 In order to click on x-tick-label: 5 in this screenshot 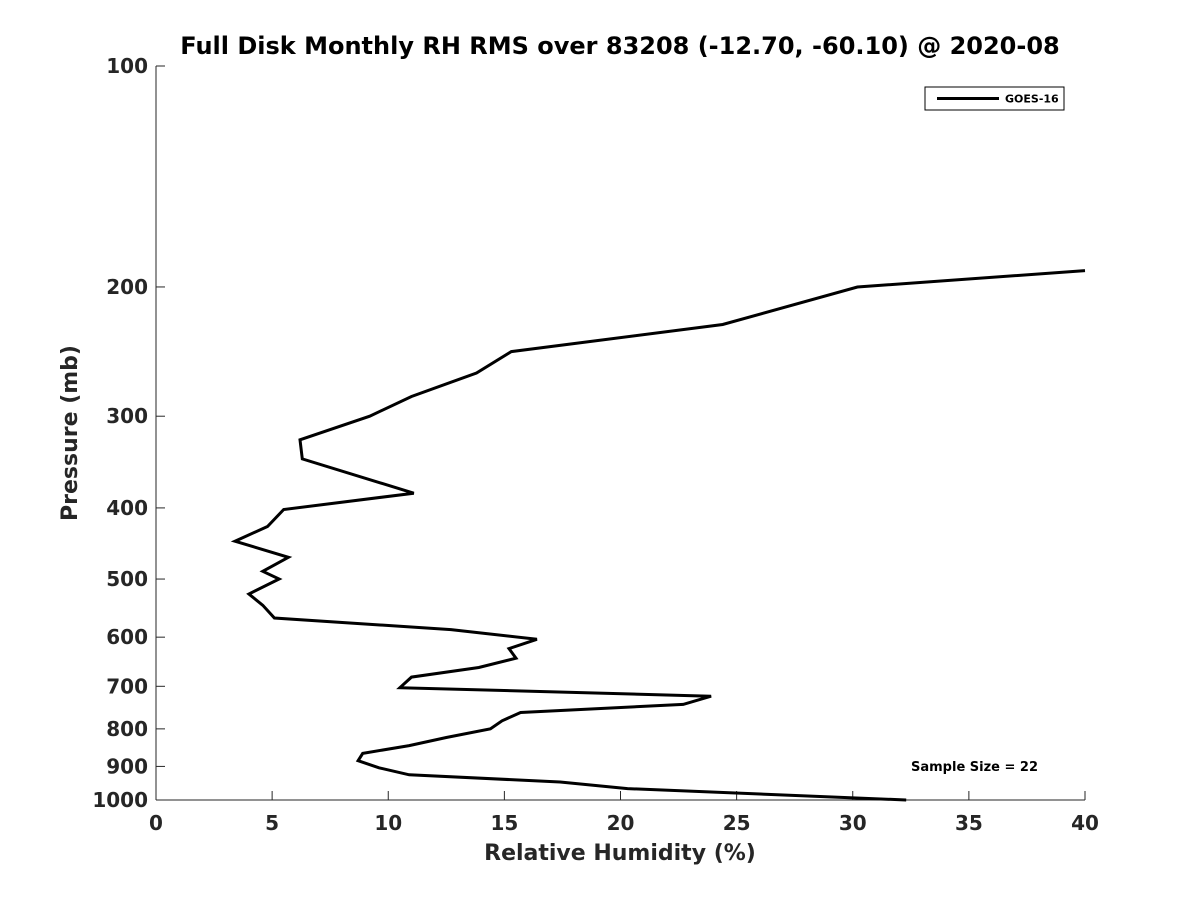, I will do `click(272, 823)`.